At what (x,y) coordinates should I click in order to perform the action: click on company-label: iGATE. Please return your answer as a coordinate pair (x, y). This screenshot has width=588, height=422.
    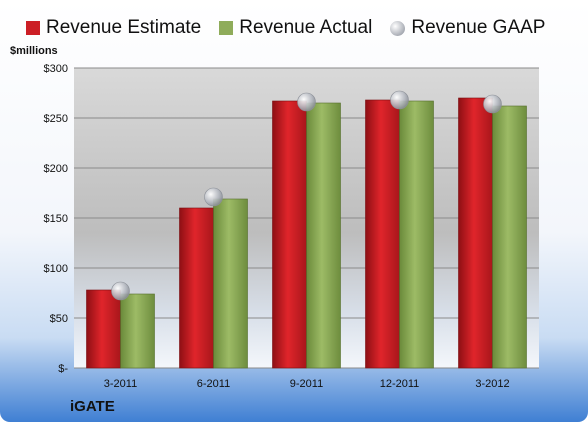
    Looking at the image, I should click on (92, 406).